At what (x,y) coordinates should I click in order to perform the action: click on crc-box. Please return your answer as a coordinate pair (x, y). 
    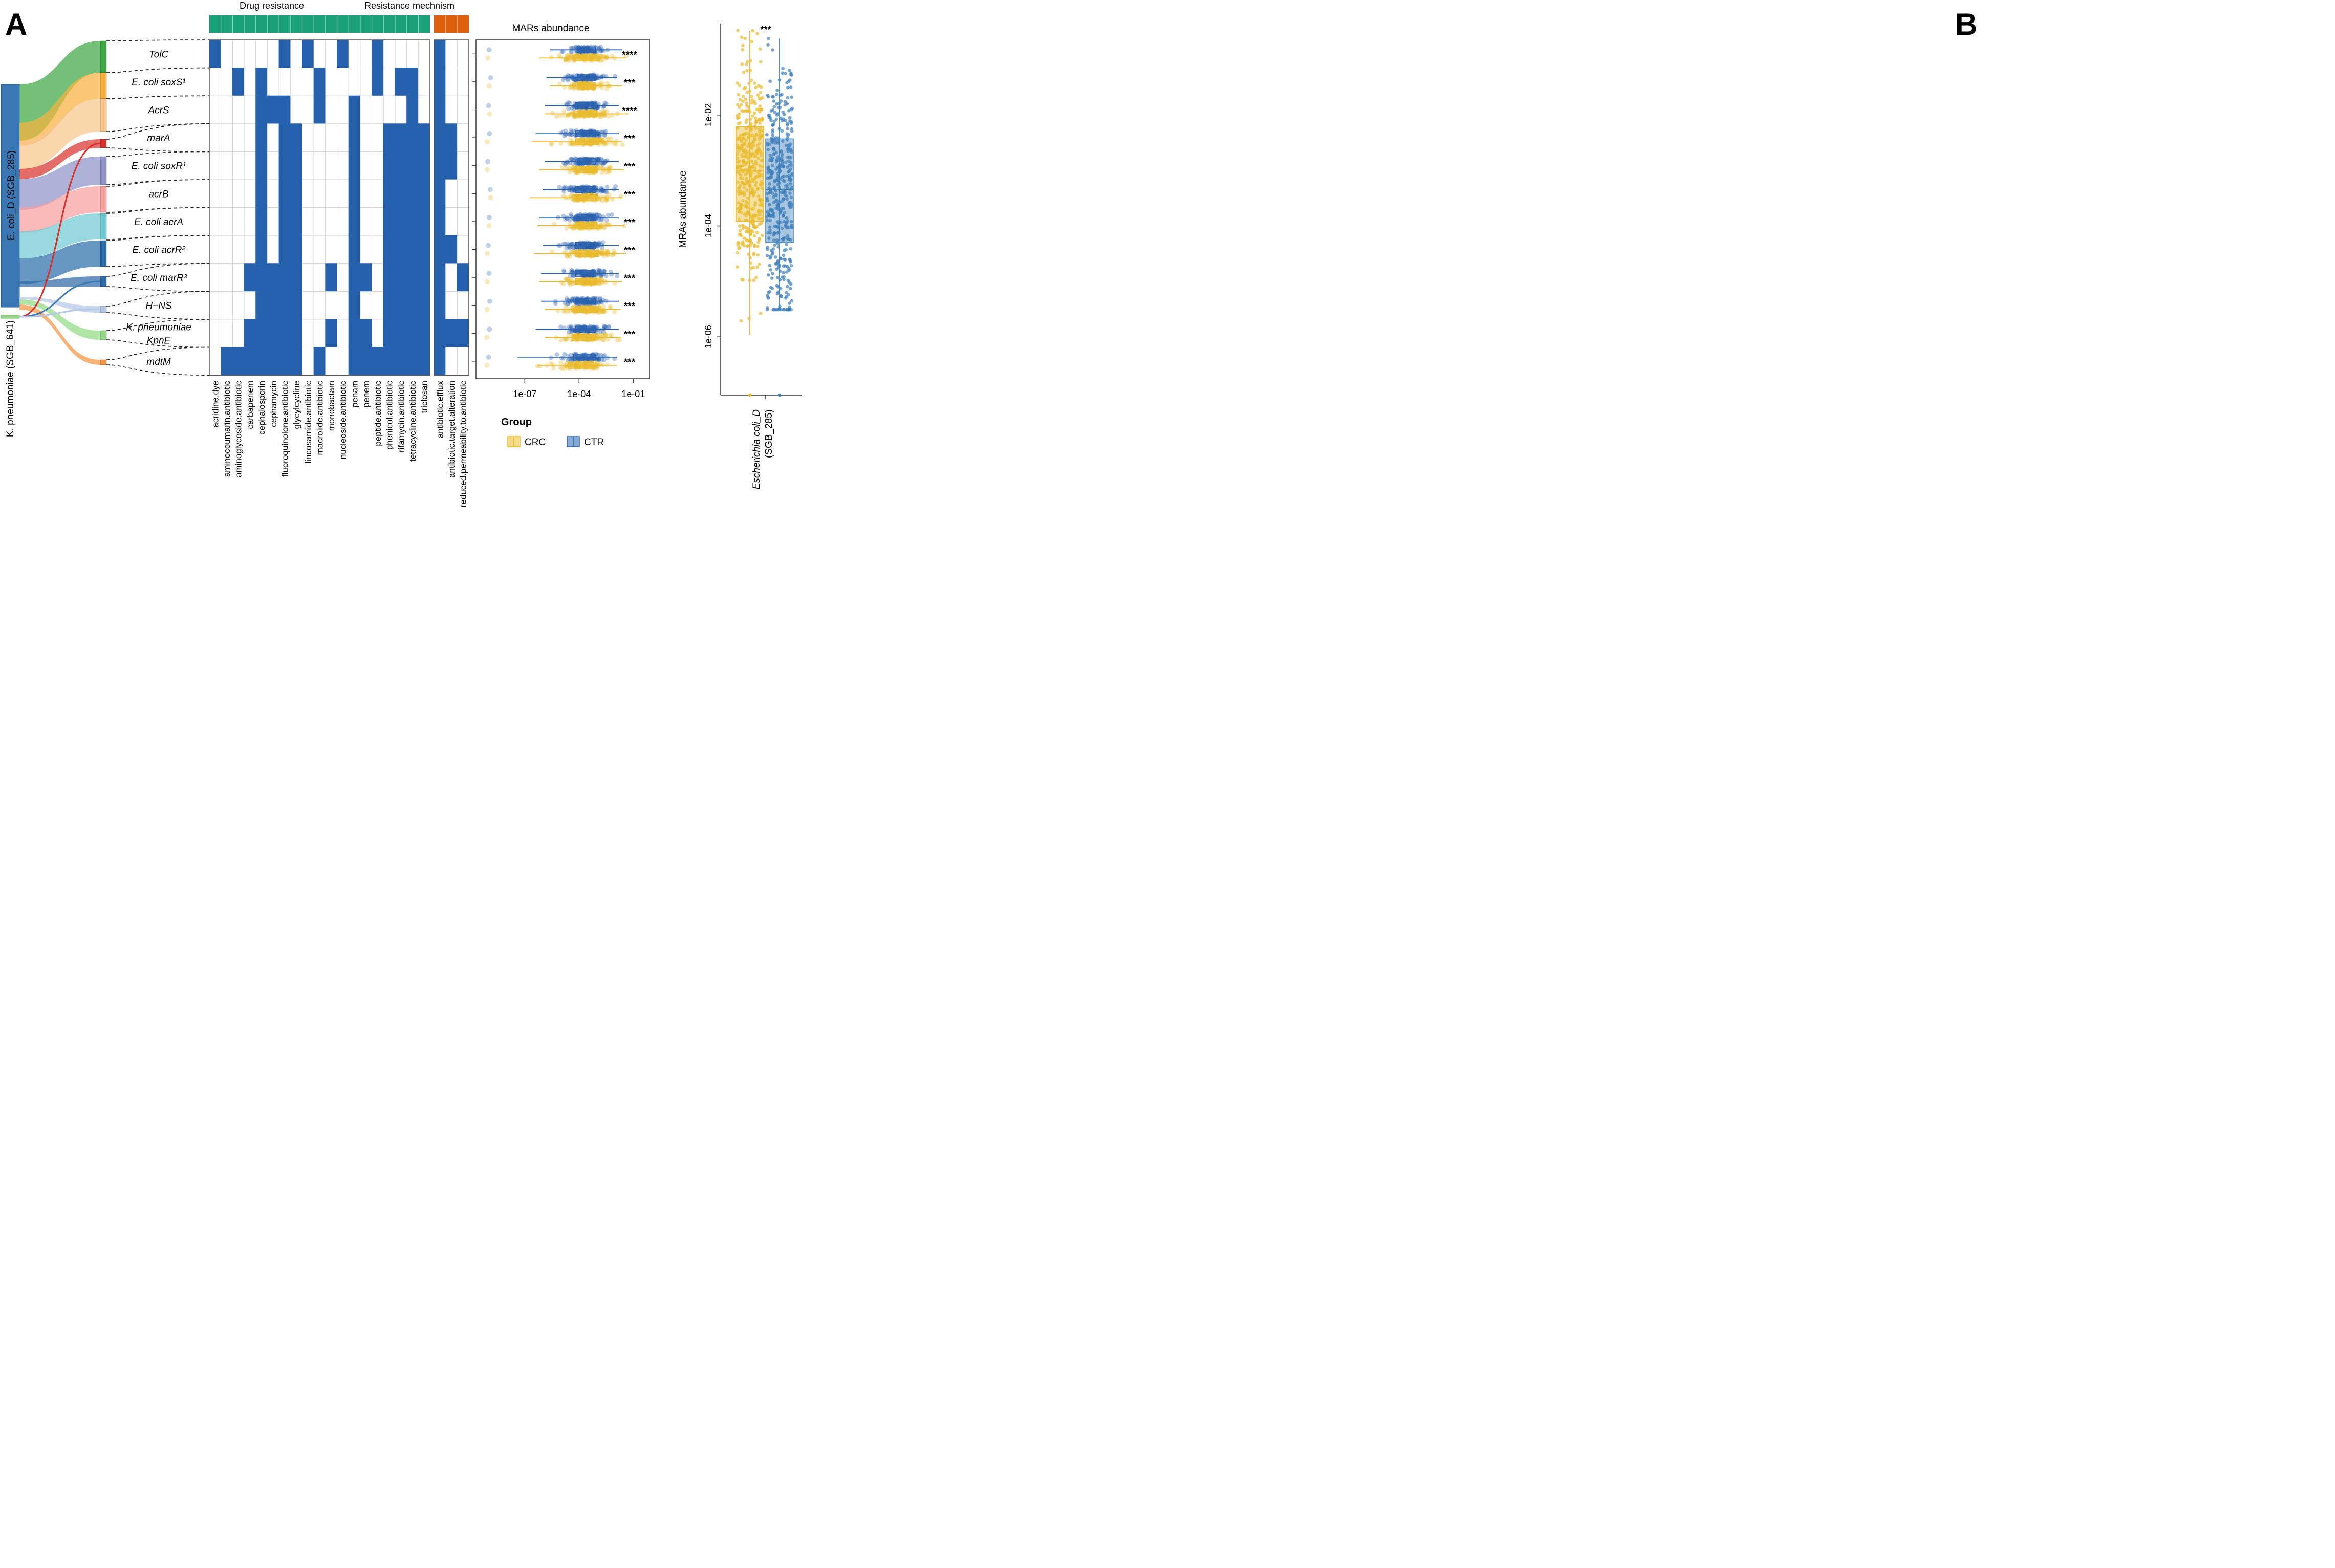
    Looking at the image, I should click on (583, 337).